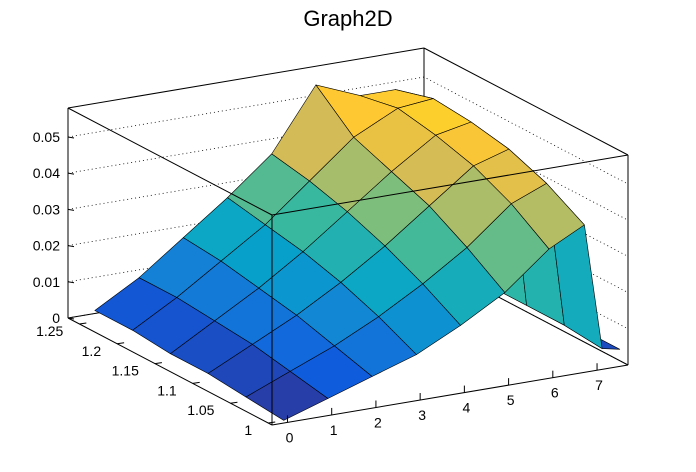 This screenshot has height=472, width=696. Describe the element at coordinates (92, 351) in the screenshot. I see `y-tick-label: 1.2` at that location.